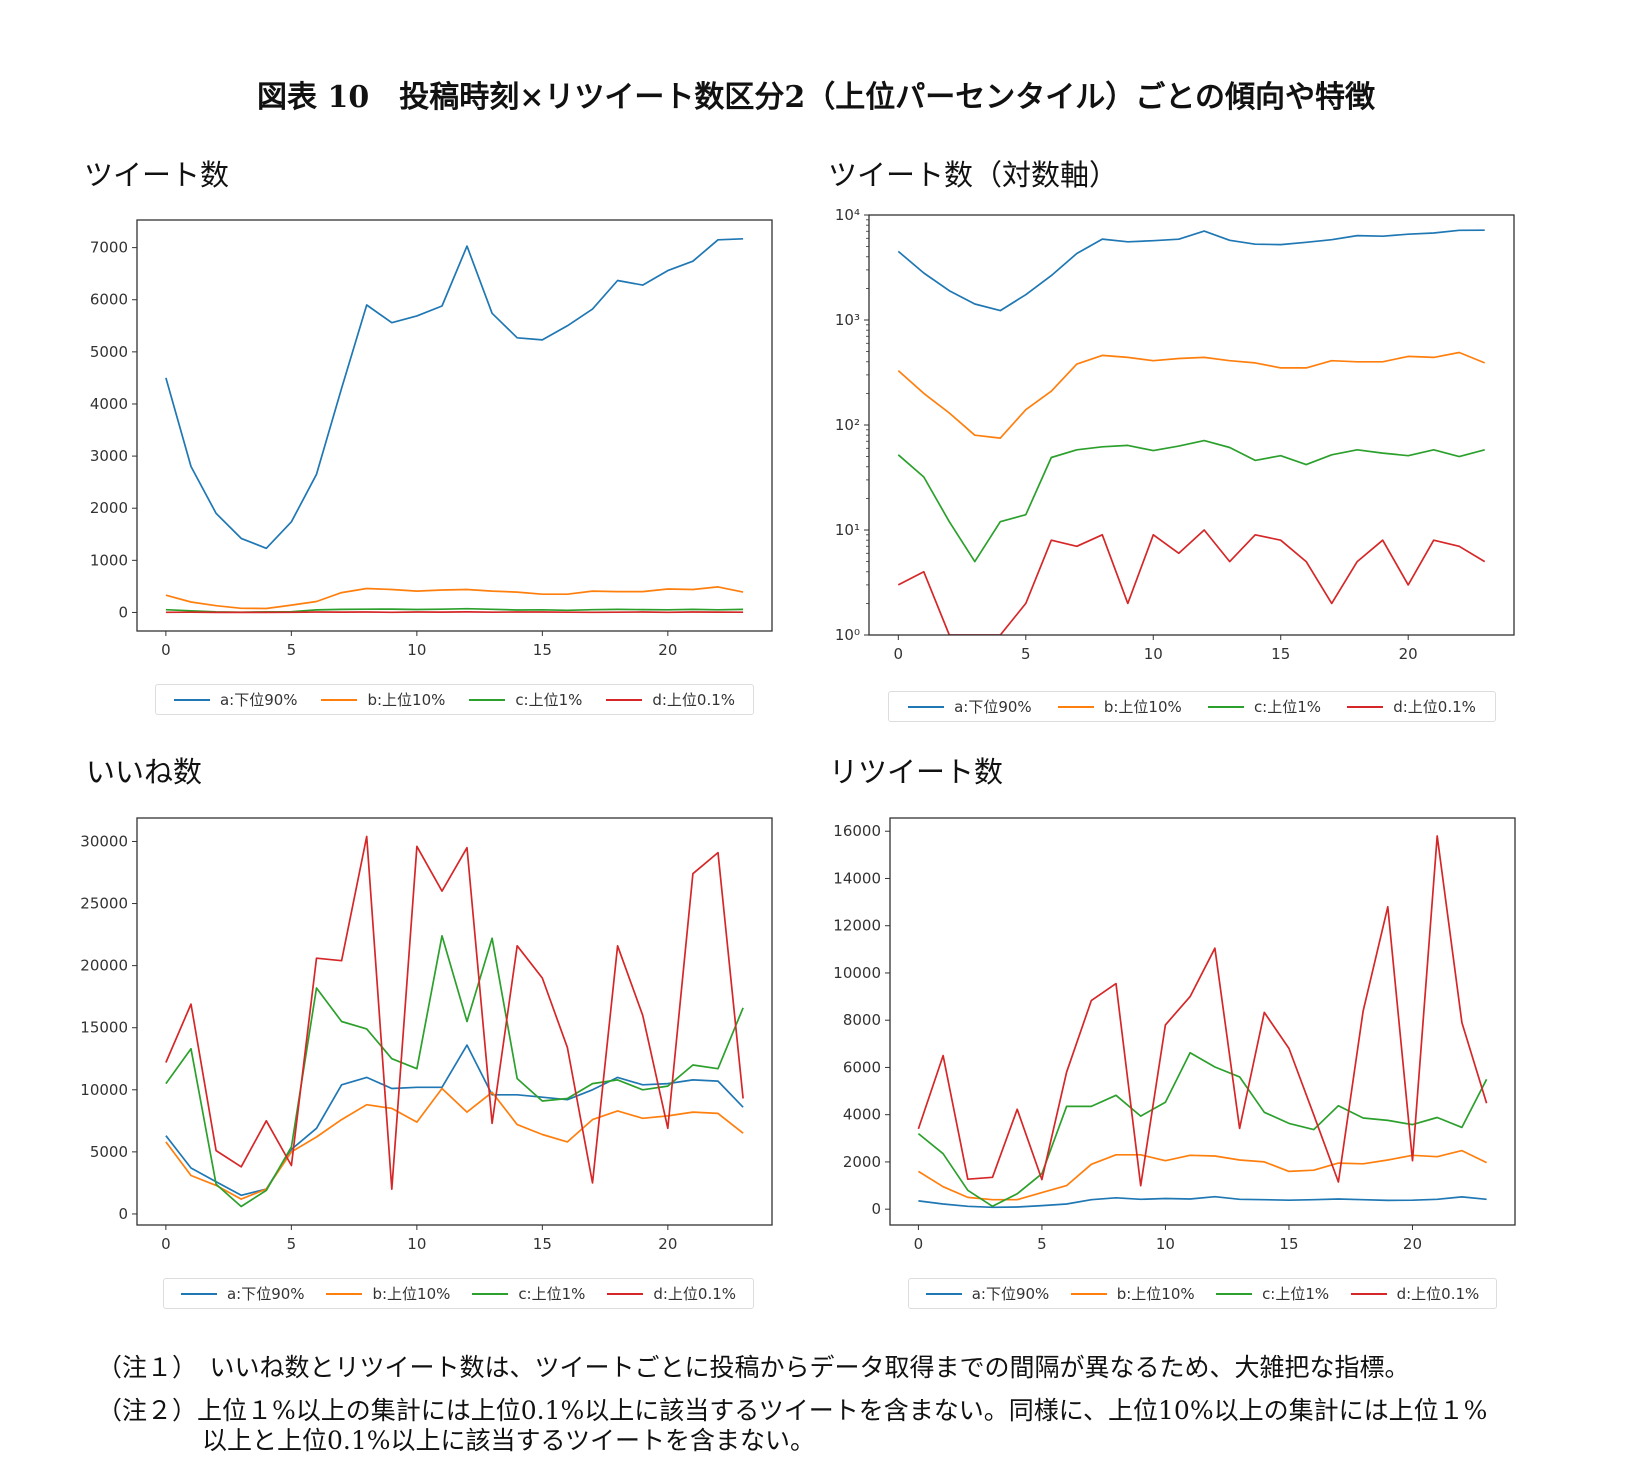 This screenshot has width=1632, height=1483. What do you see at coordinates (862, 1020) in the screenshot?
I see `y-tick-label: 8000` at bounding box center [862, 1020].